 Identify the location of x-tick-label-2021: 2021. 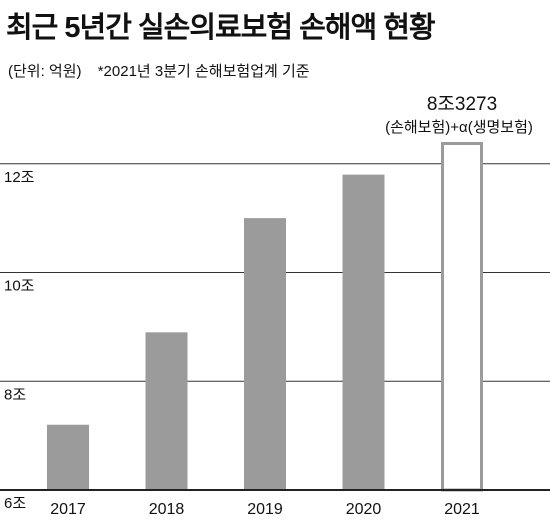
(462, 509).